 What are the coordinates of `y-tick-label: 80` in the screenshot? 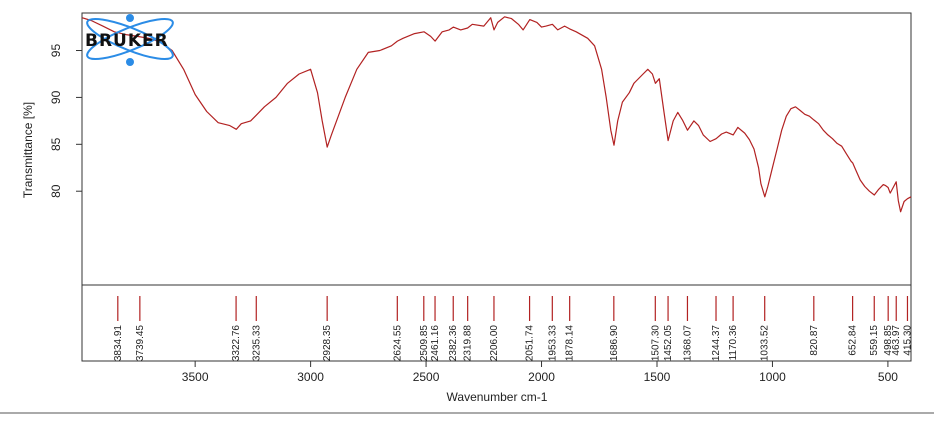 It's located at (56, 191).